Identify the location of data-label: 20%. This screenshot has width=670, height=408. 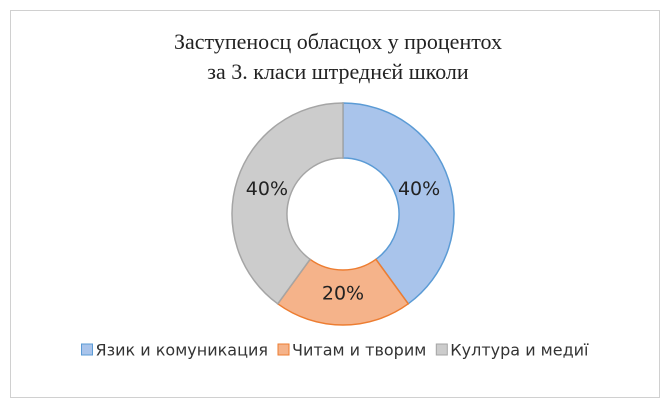
(343, 294).